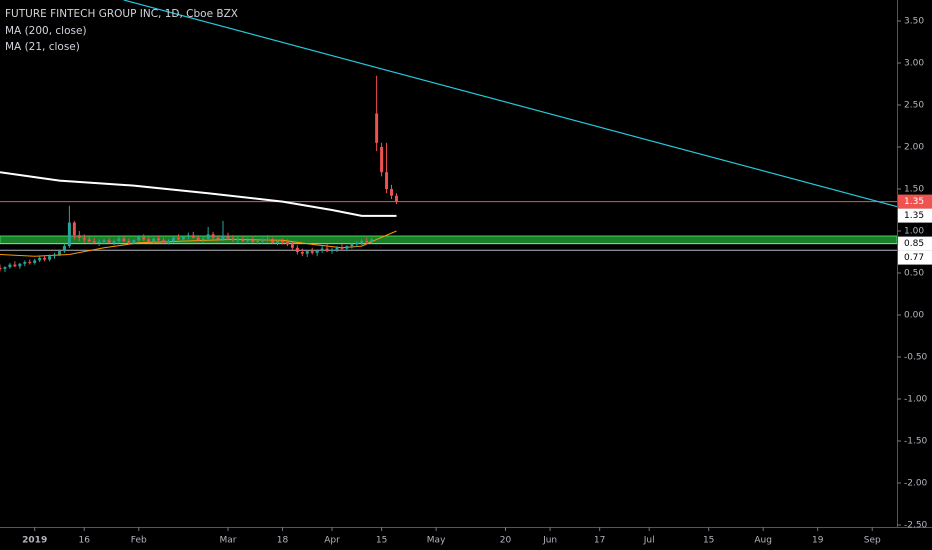 The width and height of the screenshot is (932, 550). Describe the element at coordinates (332, 541) in the screenshot. I see `x-tick-label: Apr` at that location.